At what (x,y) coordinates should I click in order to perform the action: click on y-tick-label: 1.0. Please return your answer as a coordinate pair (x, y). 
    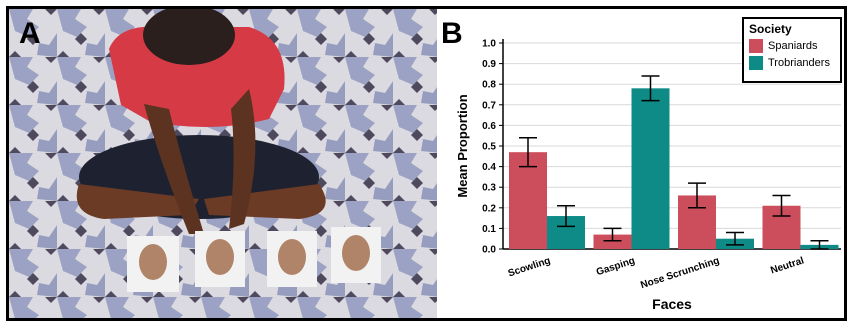
    Looking at the image, I should click on (489, 44).